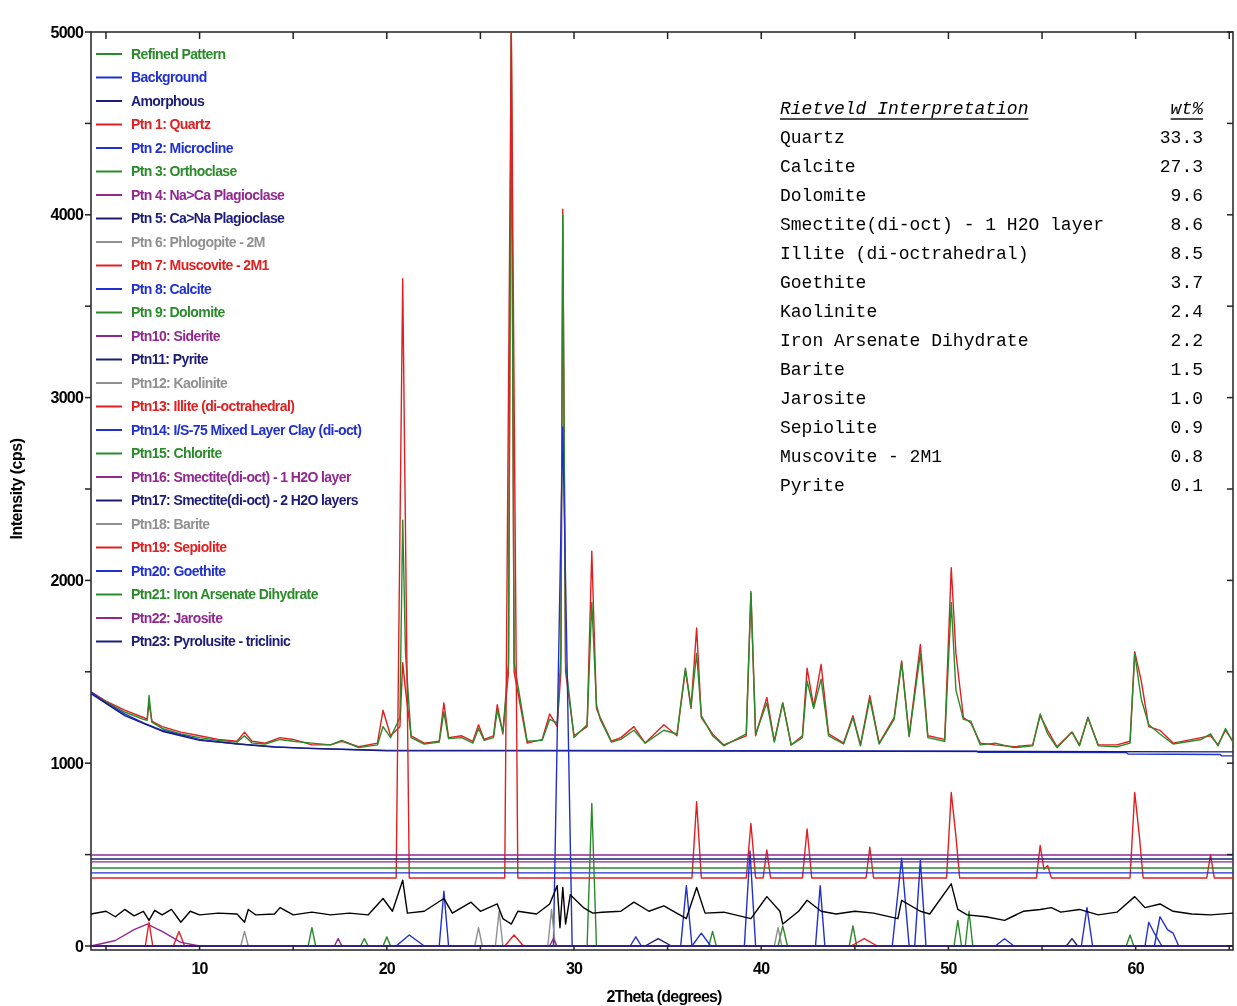  I want to click on legend-label: Ptn 1: Quartz, so click(171, 124).